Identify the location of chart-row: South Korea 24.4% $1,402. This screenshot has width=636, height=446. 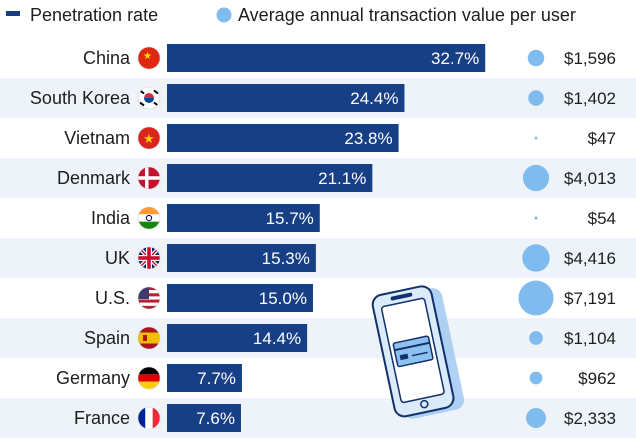
(323, 98).